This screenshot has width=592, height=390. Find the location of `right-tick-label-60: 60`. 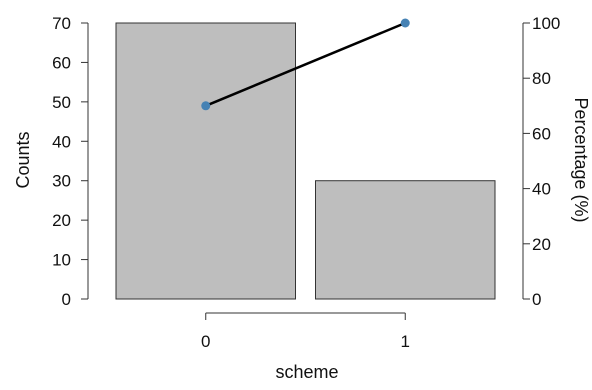

right-tick-label-60: 60 is located at coordinates (541, 133).